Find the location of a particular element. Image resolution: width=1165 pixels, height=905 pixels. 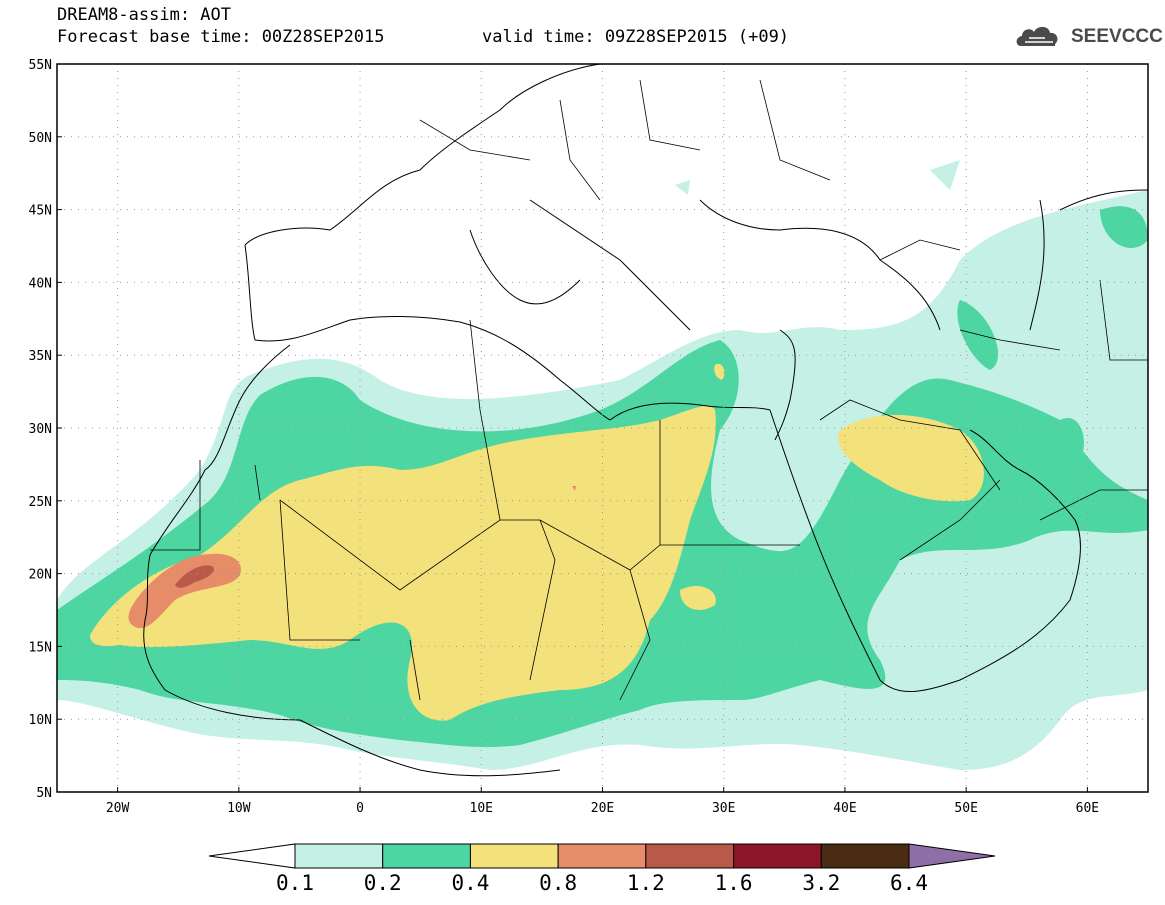

lat-label: 40N is located at coordinates (40, 283).